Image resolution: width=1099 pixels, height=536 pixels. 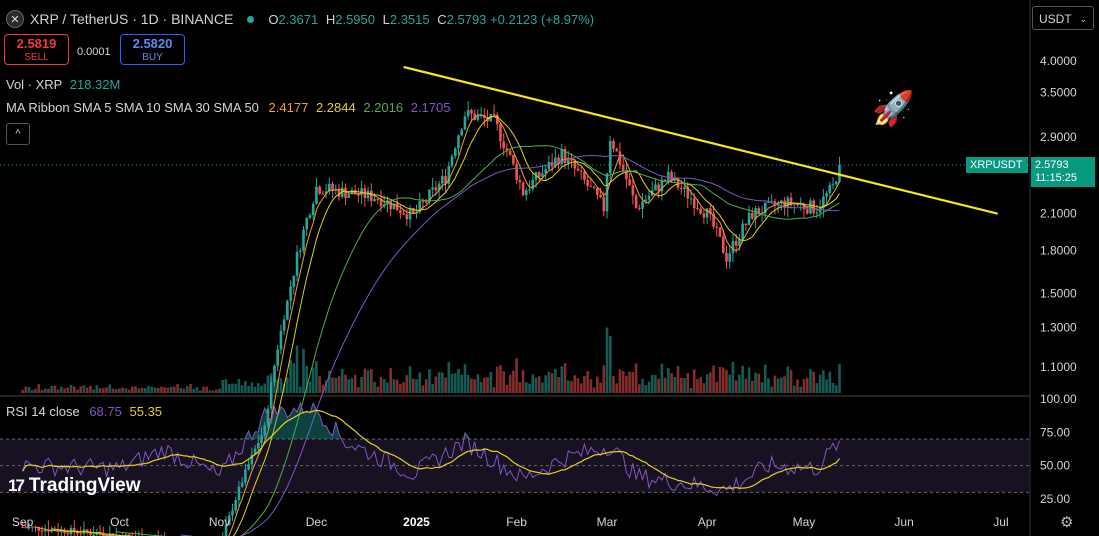 What do you see at coordinates (1056, 178) in the screenshot?
I see `bar-countdown: 11:15:25` at bounding box center [1056, 178].